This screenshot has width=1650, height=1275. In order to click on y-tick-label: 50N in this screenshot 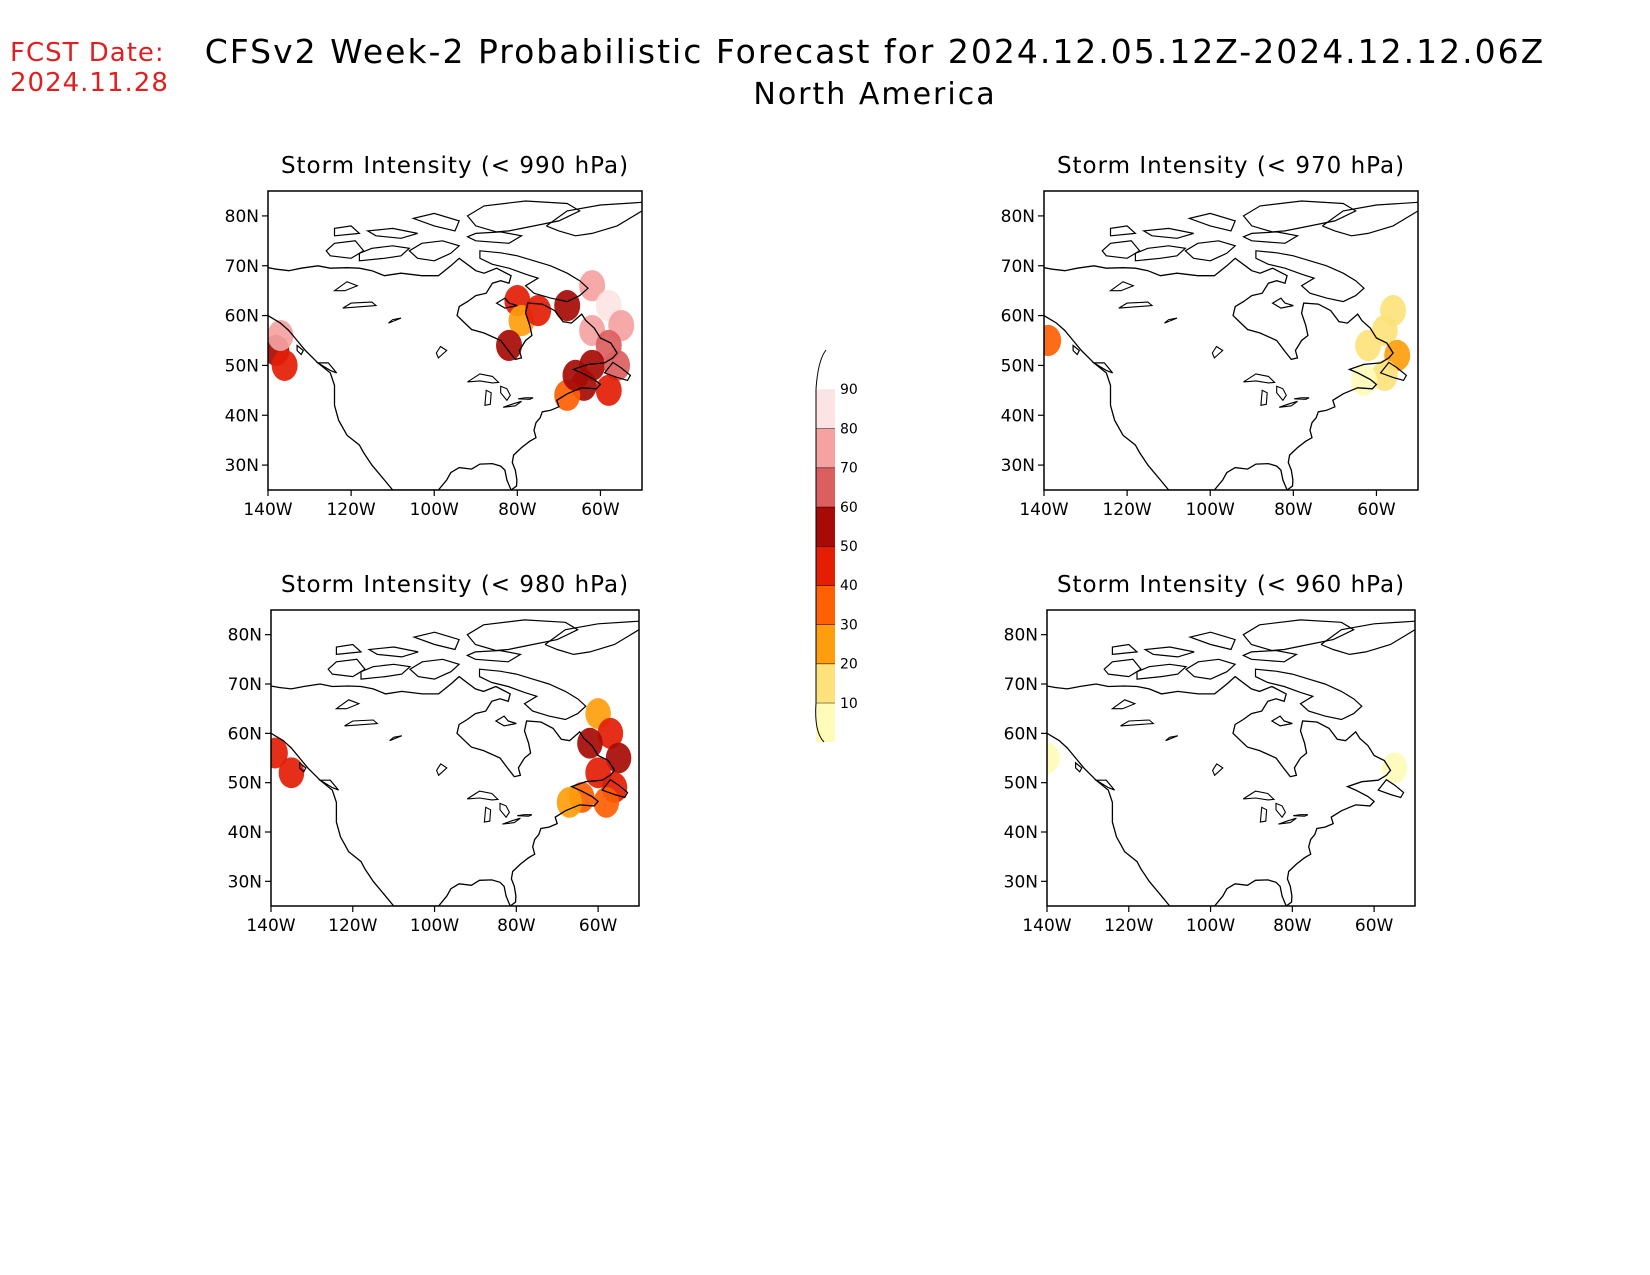, I will do `click(245, 784)`.